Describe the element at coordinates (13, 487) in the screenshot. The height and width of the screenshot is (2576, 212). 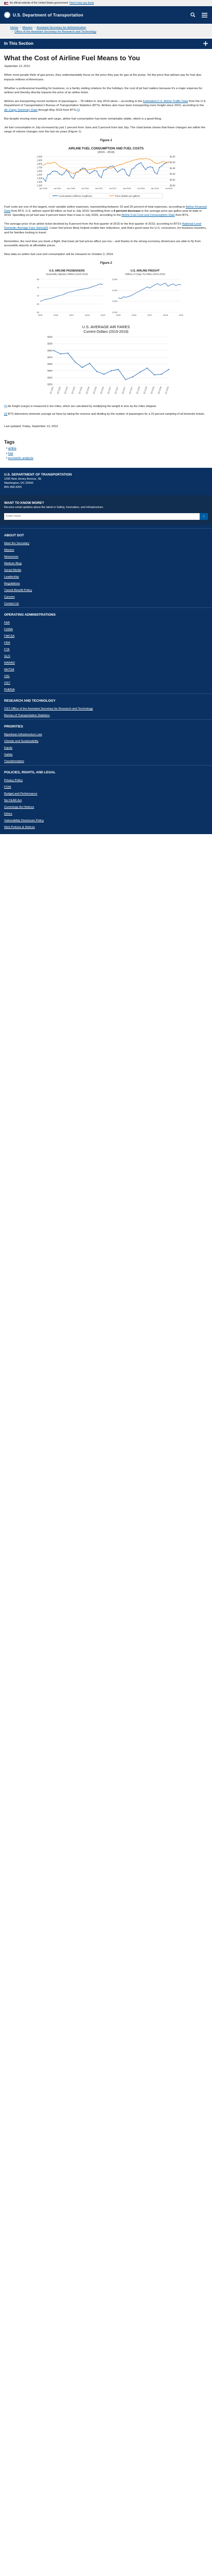
I see `footer-phone: 855-368-4200` at that location.